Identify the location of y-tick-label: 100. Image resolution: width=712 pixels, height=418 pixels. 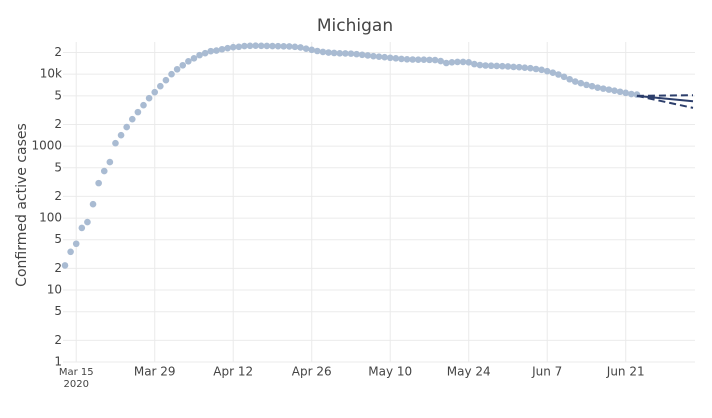
(50, 218).